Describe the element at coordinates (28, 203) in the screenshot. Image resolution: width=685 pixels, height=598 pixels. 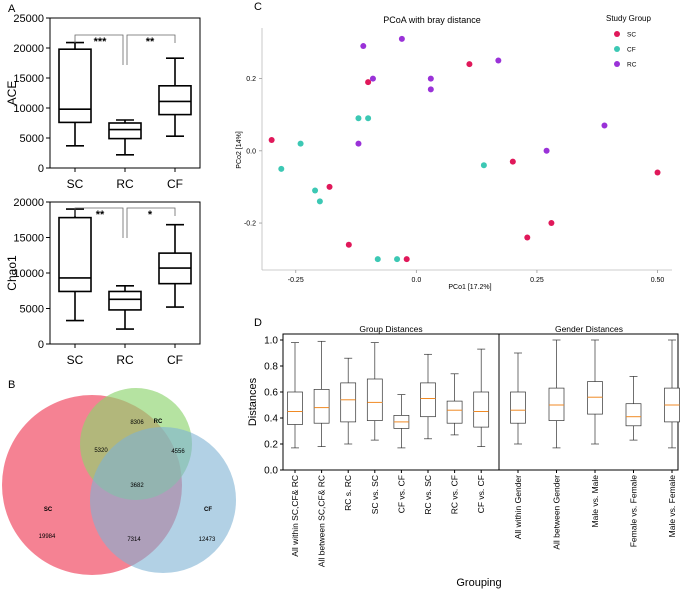
I see `y-tick-label: 20000` at that location.